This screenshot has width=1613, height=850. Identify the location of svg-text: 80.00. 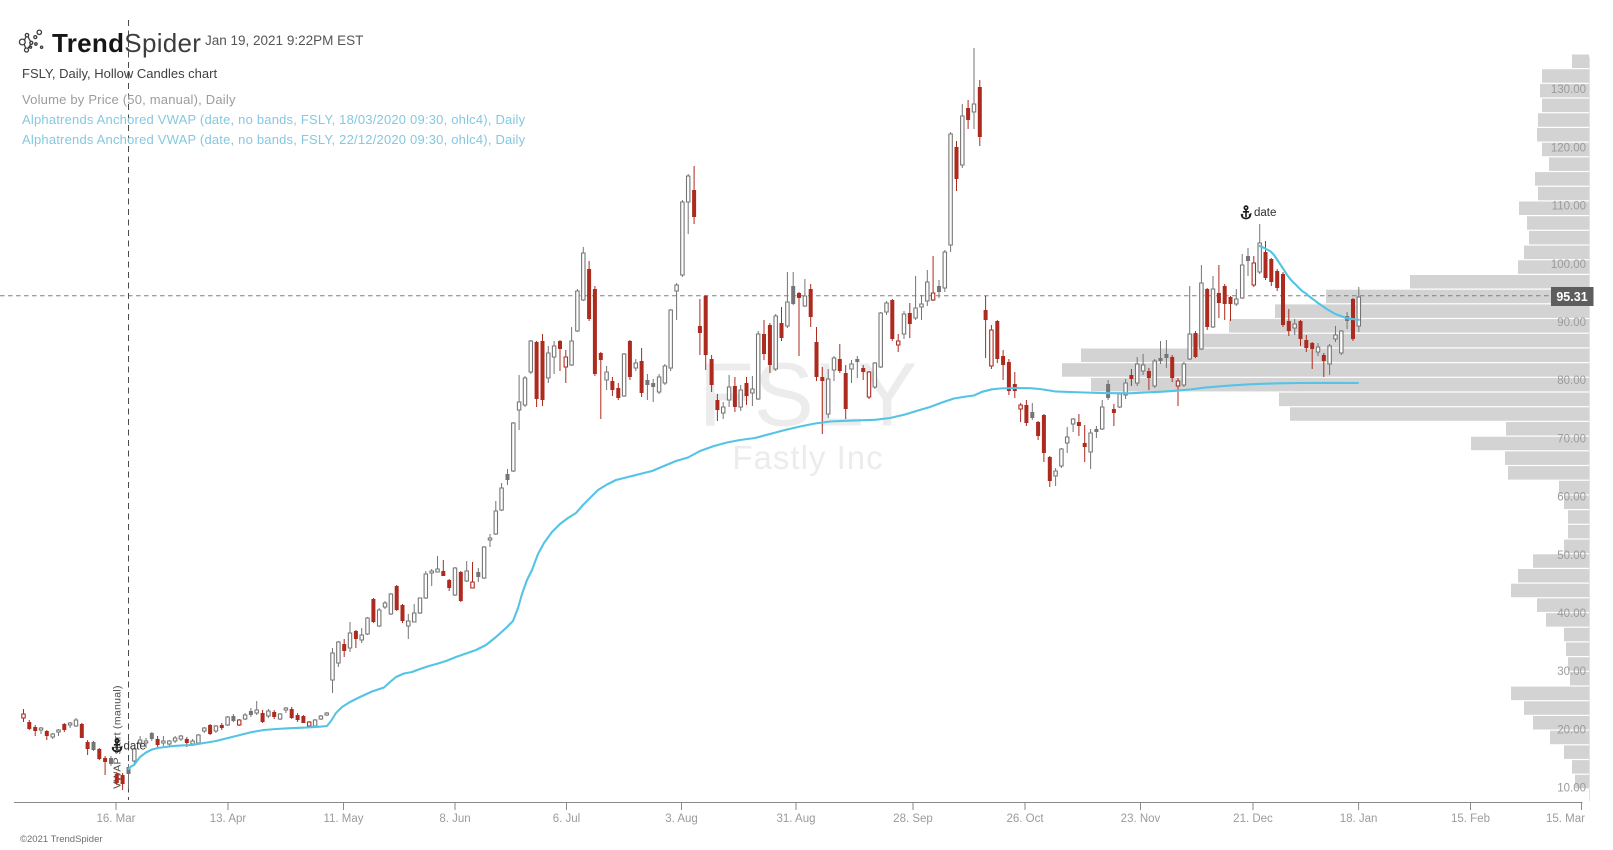
(1571, 381).